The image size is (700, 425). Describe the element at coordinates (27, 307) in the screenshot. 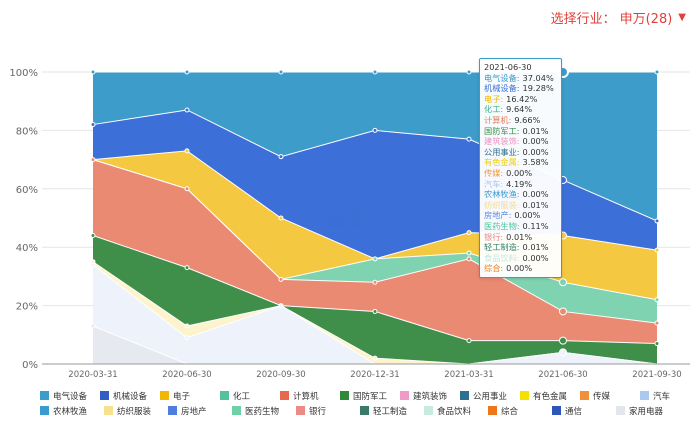

I see `y-tick-label: 20%` at that location.